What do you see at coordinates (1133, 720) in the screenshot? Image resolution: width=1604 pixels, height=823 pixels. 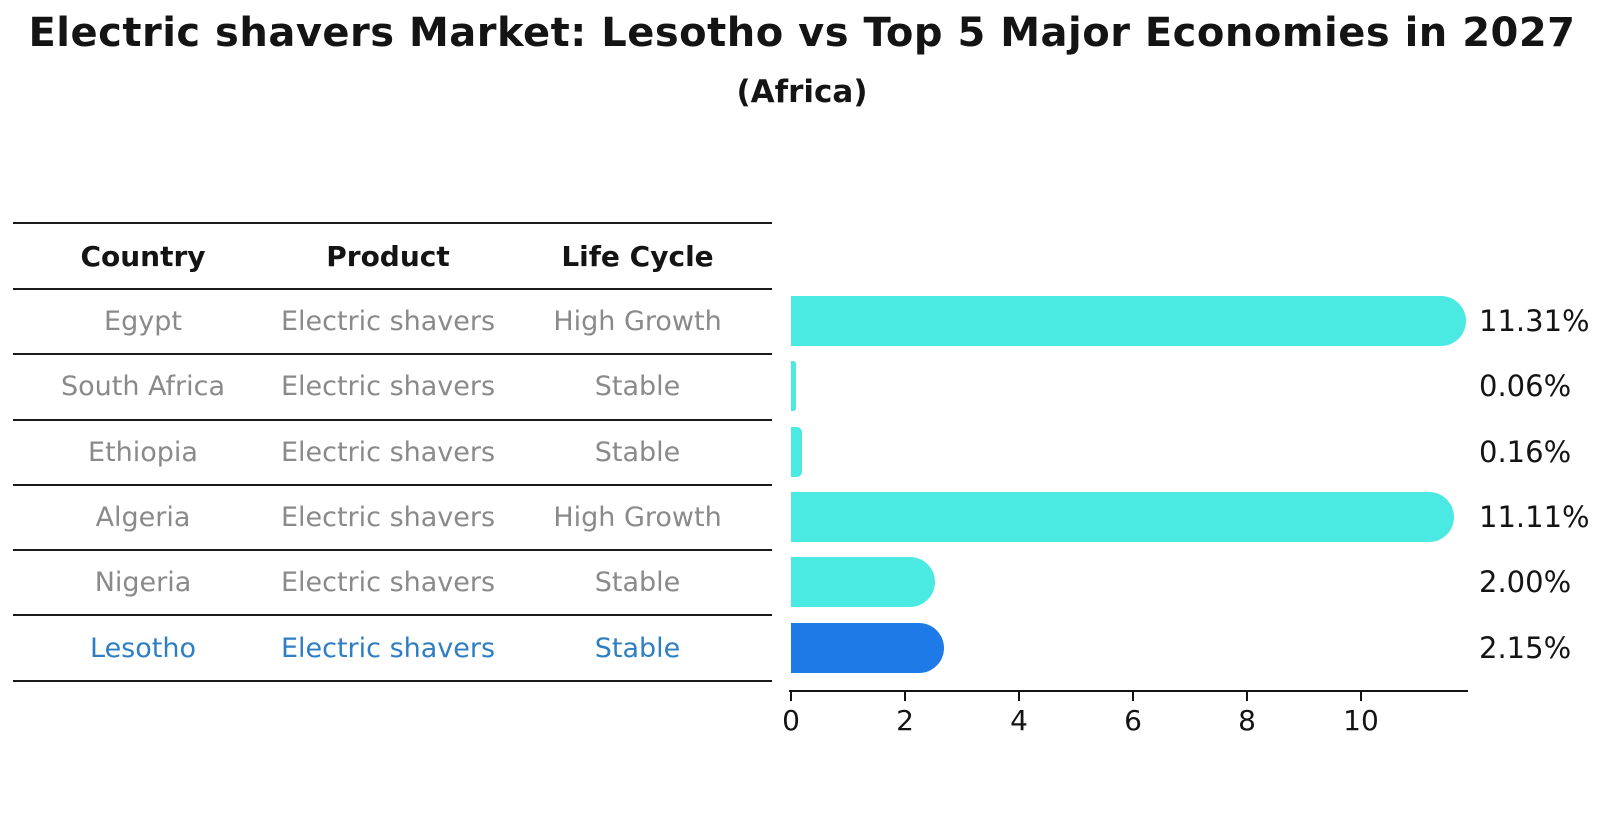 I see `x-axis-tick-label: 6` at bounding box center [1133, 720].